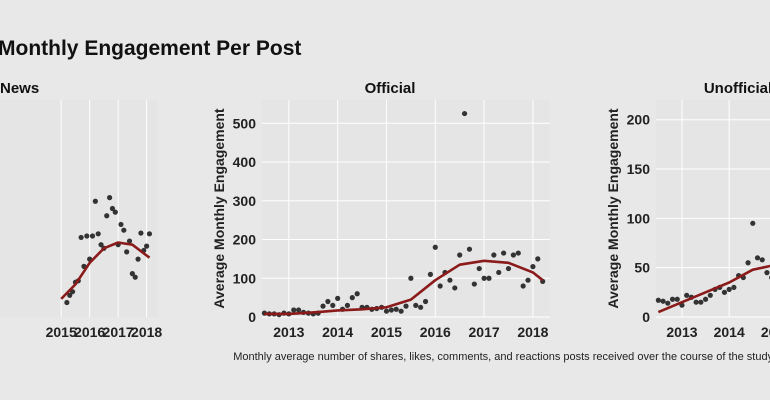 The height and width of the screenshot is (400, 770). What do you see at coordinates (642, 268) in the screenshot?
I see `y-tick-label: 50` at bounding box center [642, 268].